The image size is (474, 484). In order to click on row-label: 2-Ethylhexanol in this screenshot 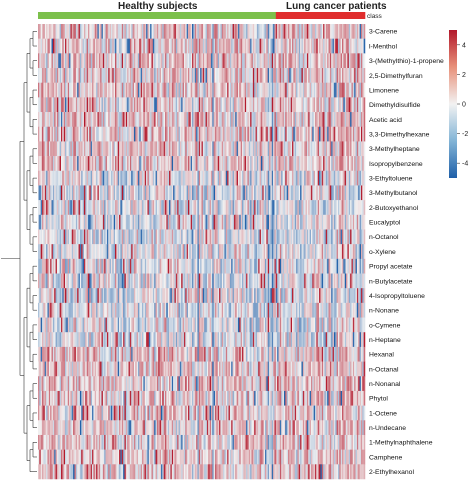, I will do `click(391, 472)`.